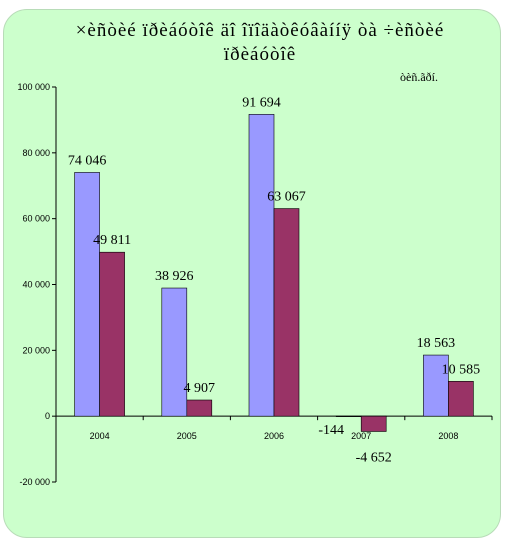 The height and width of the screenshot is (548, 509). I want to click on y-tick-label: 20 000, so click(36, 350).